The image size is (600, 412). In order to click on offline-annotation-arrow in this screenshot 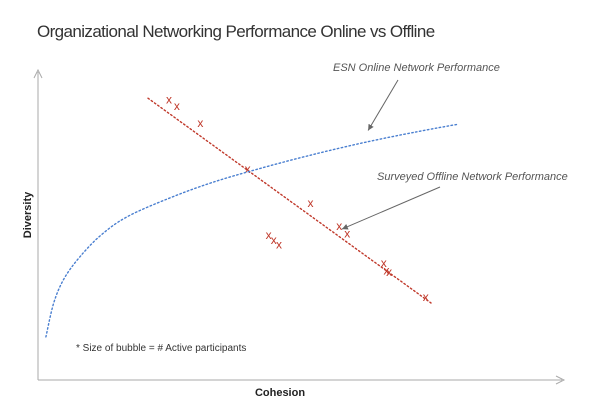, I will do `click(391, 208)`.